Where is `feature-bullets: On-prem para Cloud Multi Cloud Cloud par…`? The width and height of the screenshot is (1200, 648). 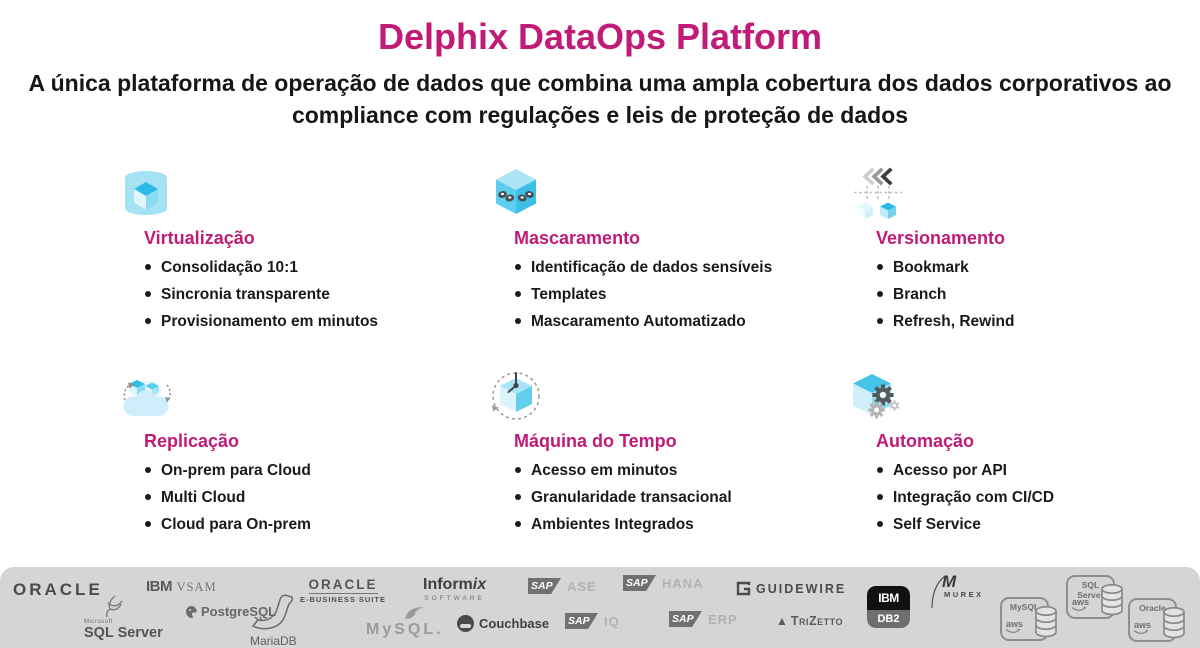
feature-bullets: On-prem para Cloud Multi Cloud Cloud par… is located at coordinates (316, 498).